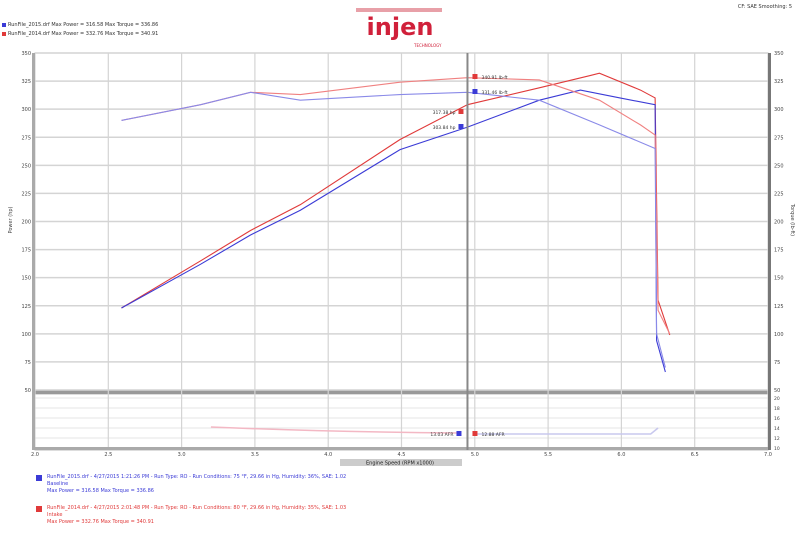 Image resolution: width=800 pixels, height=534 pixels. Describe the element at coordinates (26, 110) in the screenshot. I see `y-tick-left: 300` at that location.